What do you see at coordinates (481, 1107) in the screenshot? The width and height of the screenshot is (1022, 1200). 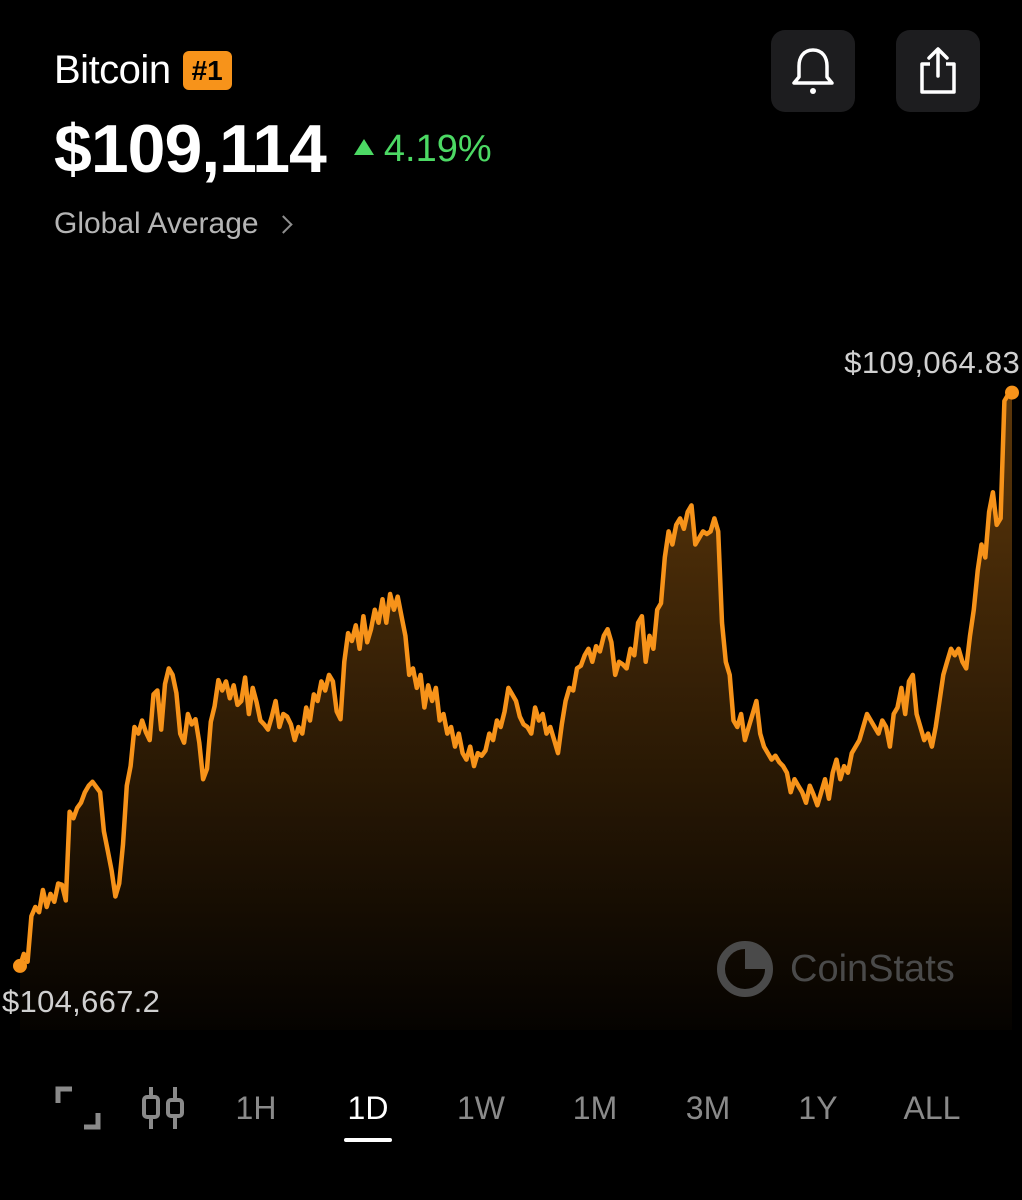 I see `timeframe-1w: 1W` at bounding box center [481, 1107].